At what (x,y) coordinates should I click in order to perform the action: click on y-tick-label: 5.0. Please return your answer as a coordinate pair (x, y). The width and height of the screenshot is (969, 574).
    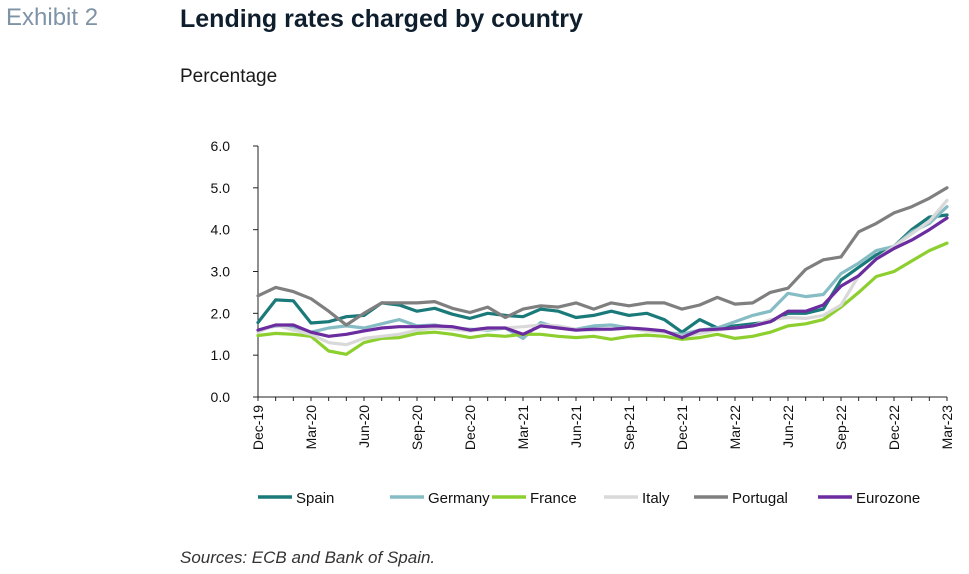
    Looking at the image, I should click on (221, 188).